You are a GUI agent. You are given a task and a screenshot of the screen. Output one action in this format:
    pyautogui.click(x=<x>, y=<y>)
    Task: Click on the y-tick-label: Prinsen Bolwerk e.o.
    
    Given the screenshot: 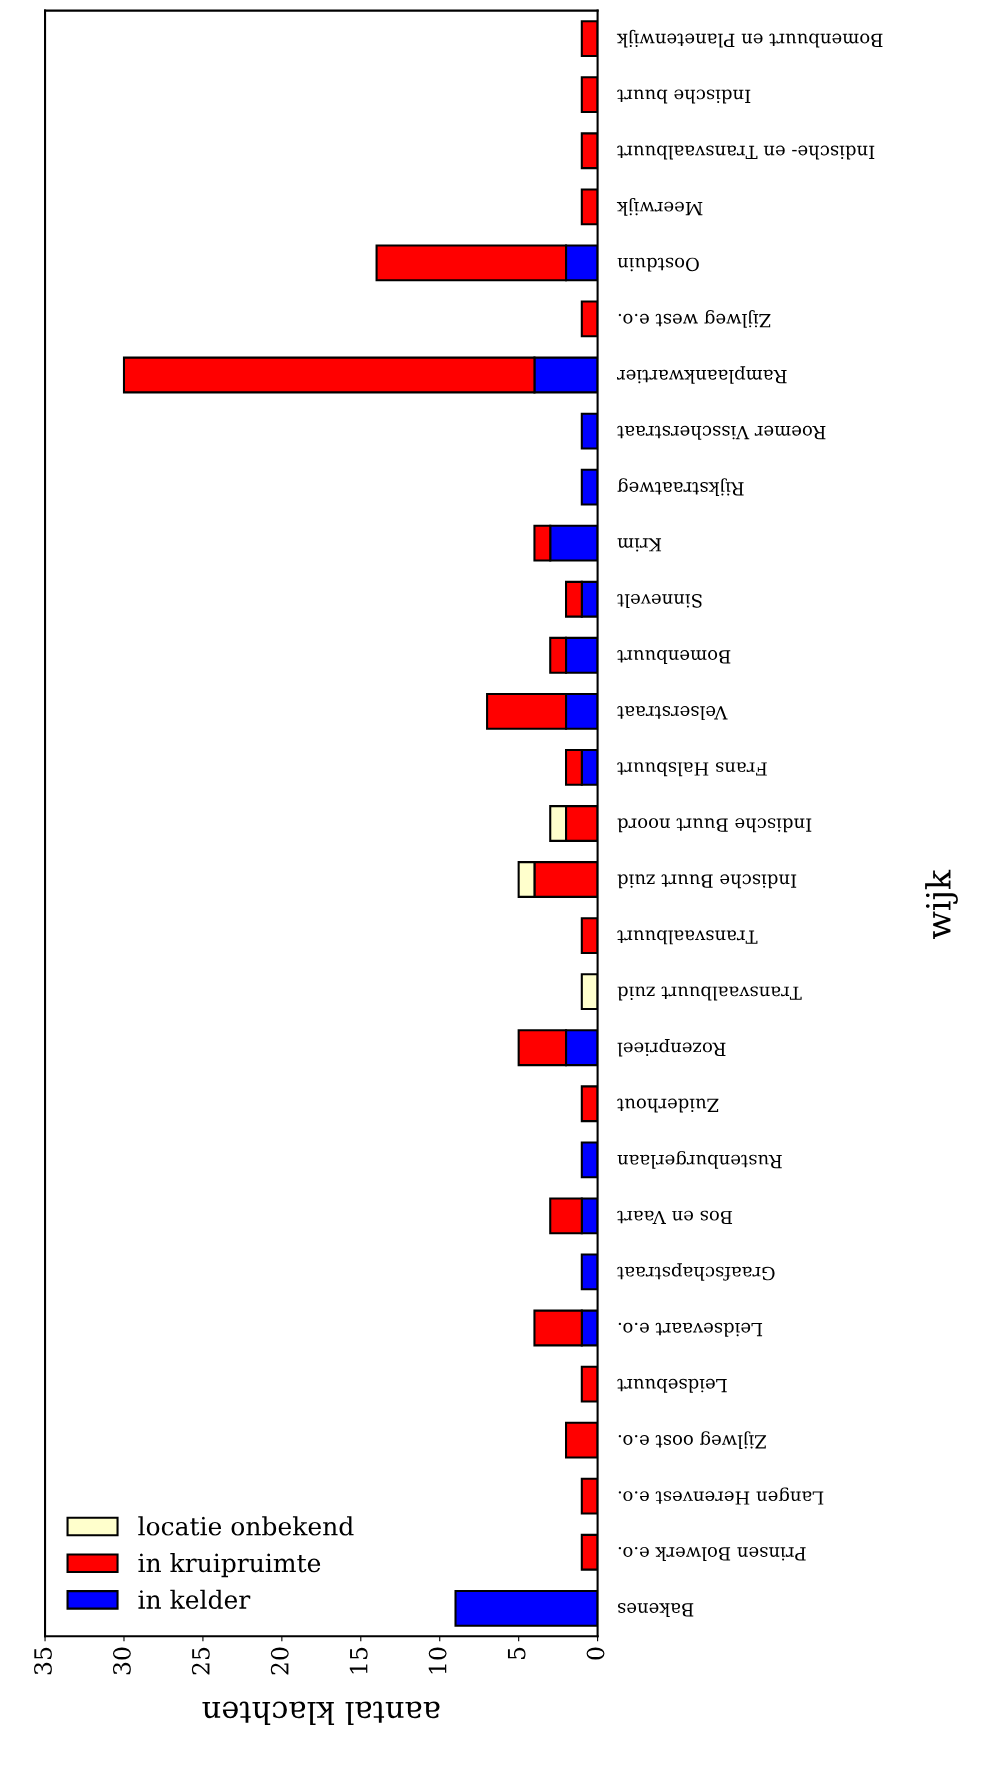 What is the action you would take?
    pyautogui.click(x=712, y=1554)
    